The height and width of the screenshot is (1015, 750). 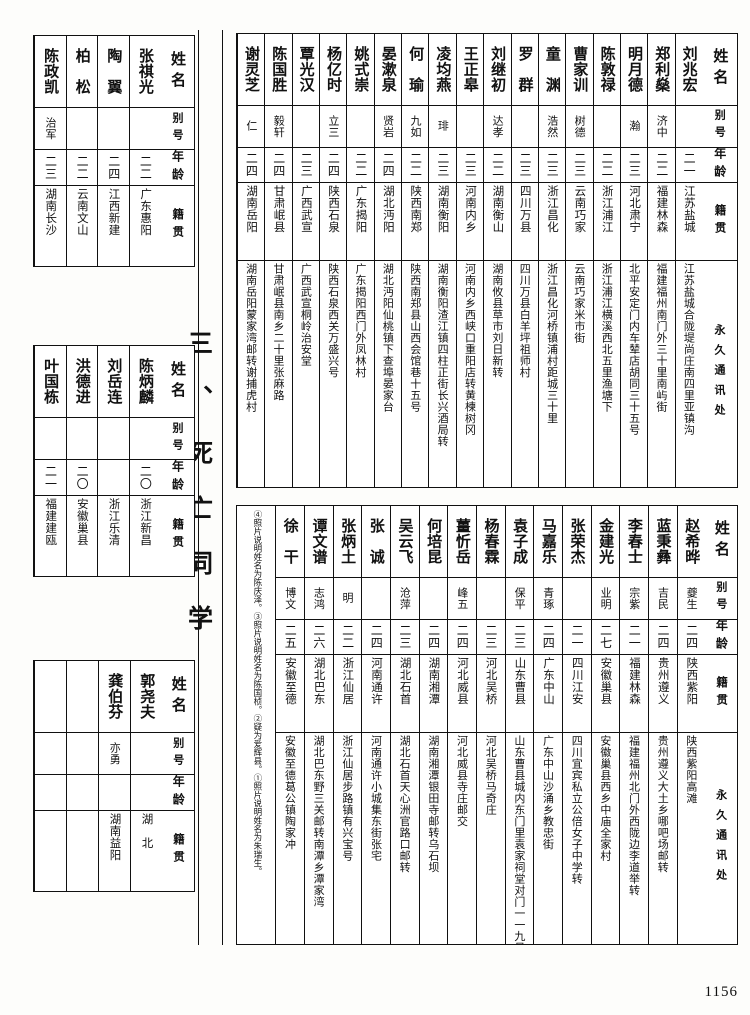 I want to click on cell-origin: 福建建瓯, so click(x=50, y=535).